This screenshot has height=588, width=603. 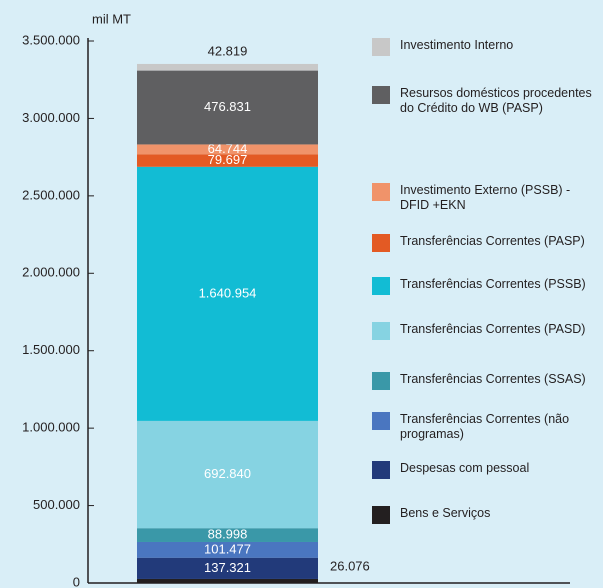 I want to click on data-label: 101.477, so click(x=227, y=548).